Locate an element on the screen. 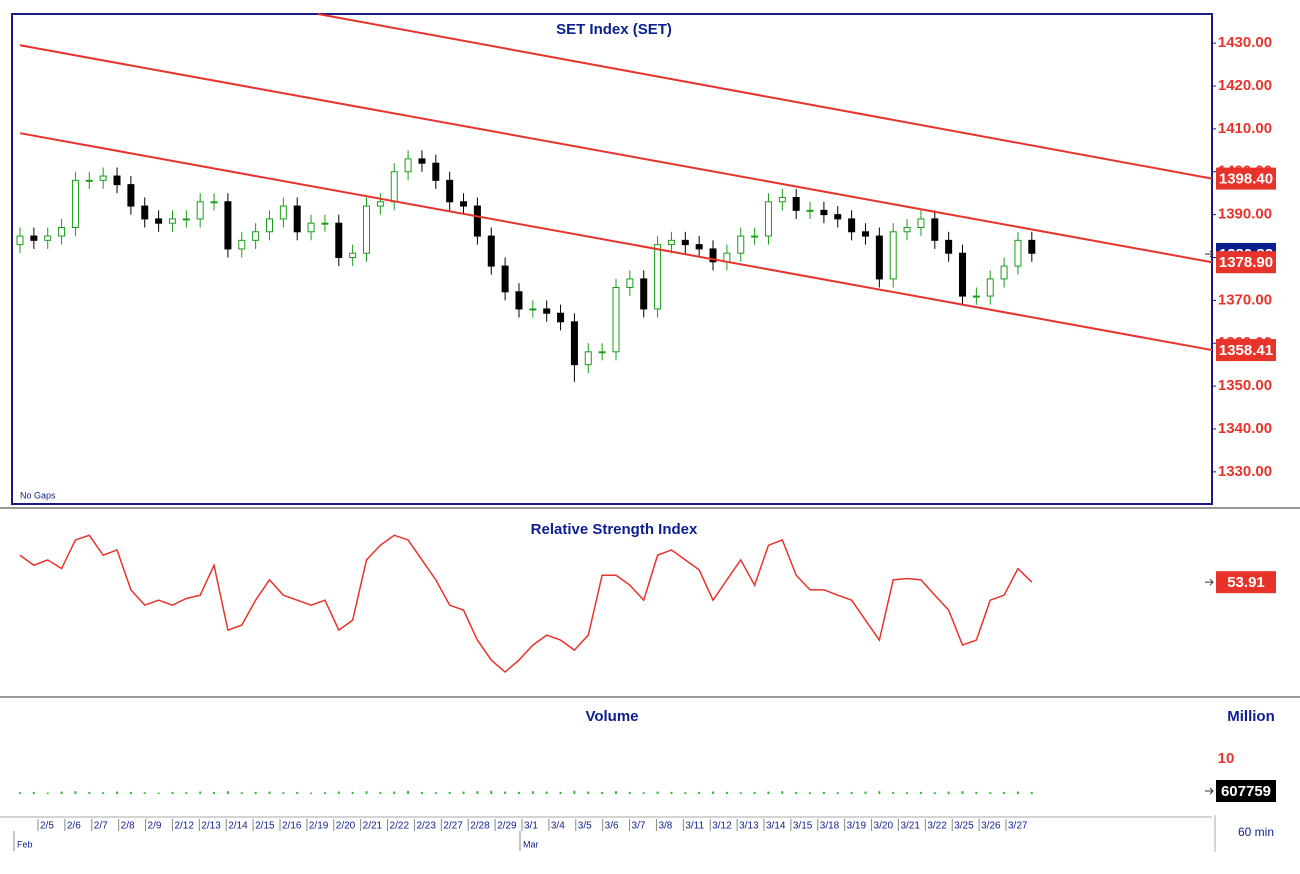  price-label: 1358.41 is located at coordinates (1246, 350).